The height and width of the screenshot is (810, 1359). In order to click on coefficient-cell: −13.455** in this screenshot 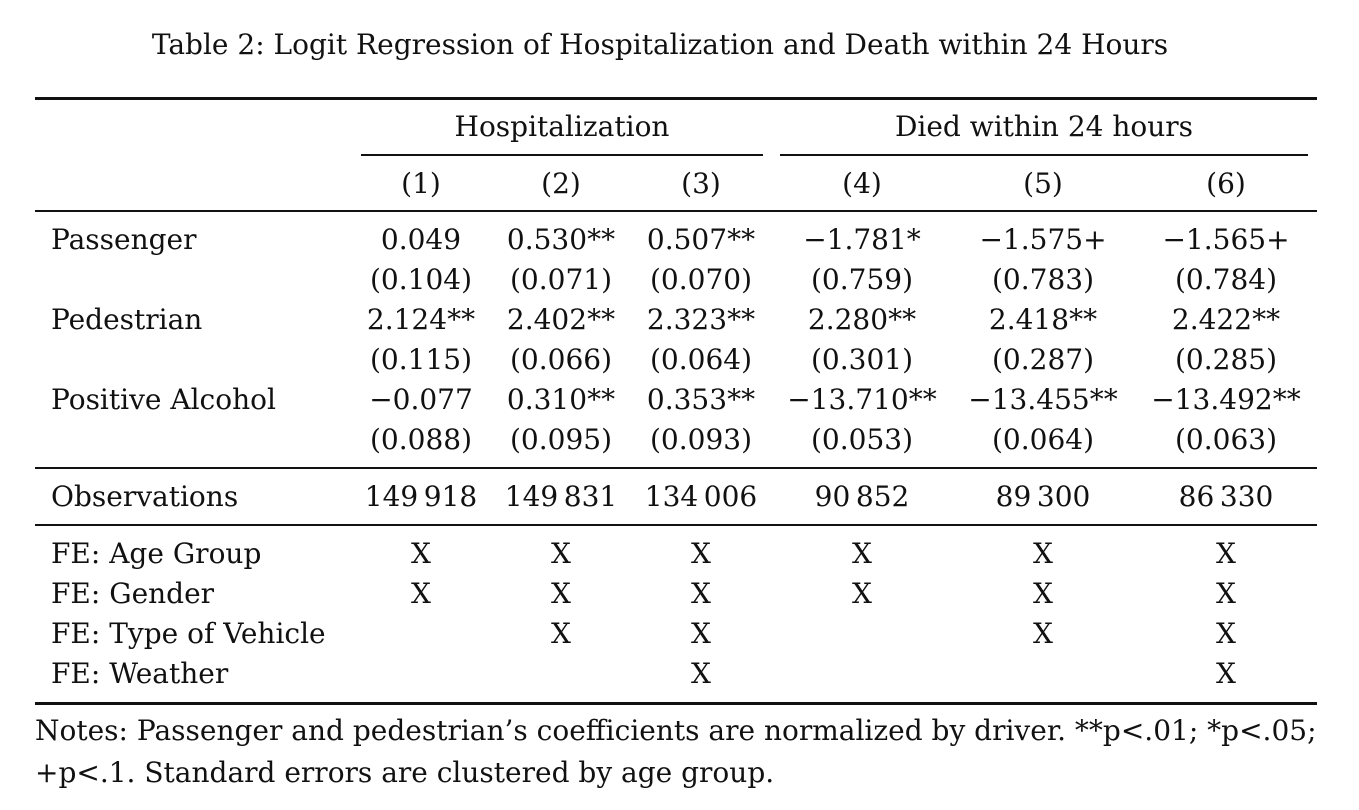, I will do `click(1043, 399)`.